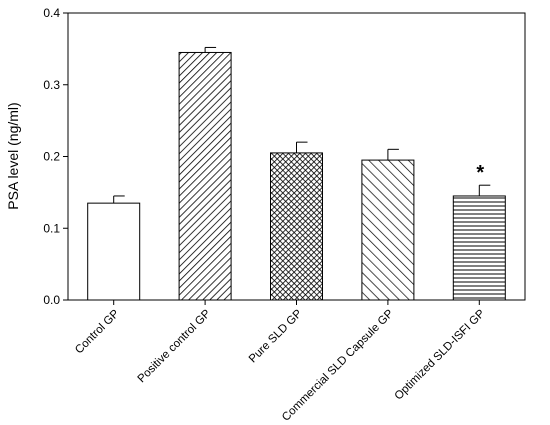 The image size is (550, 425). Describe the element at coordinates (480, 173) in the screenshot. I see `significance-annotation: *` at that location.